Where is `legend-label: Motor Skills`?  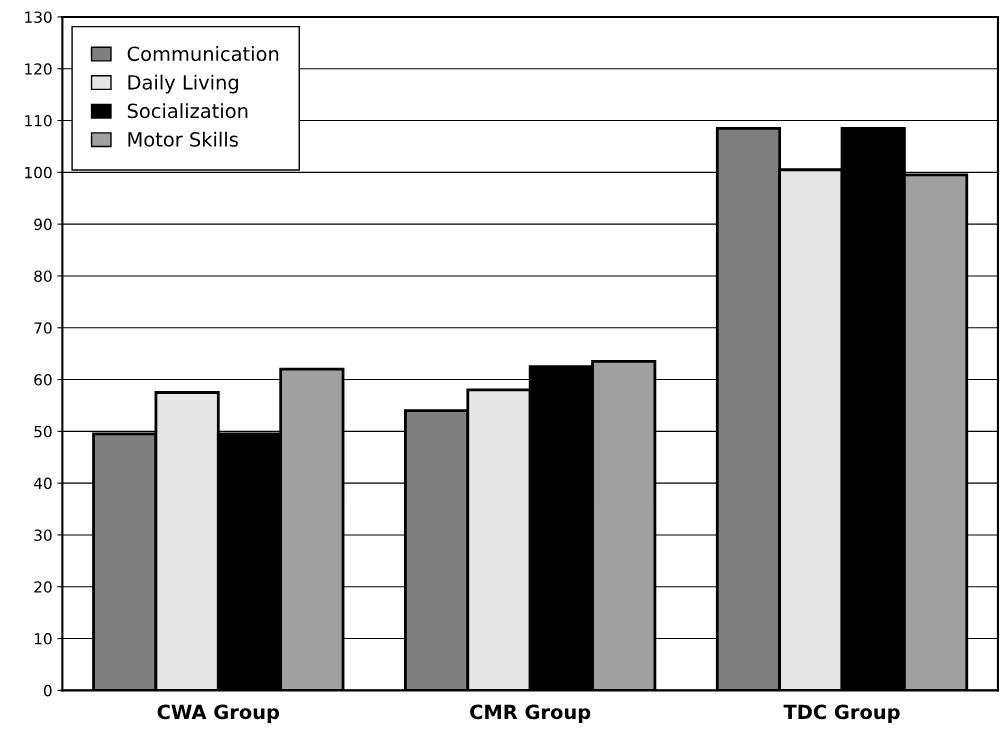 legend-label: Motor Skills is located at coordinates (183, 139).